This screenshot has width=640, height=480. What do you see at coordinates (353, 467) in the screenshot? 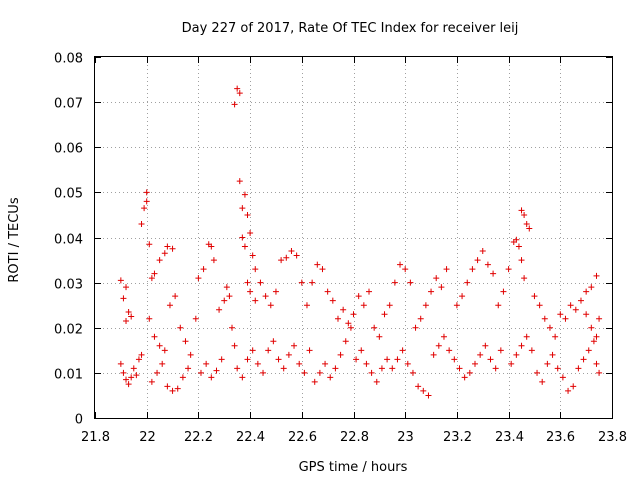
I see `x-axis-label: GPS time / hours` at bounding box center [353, 467].